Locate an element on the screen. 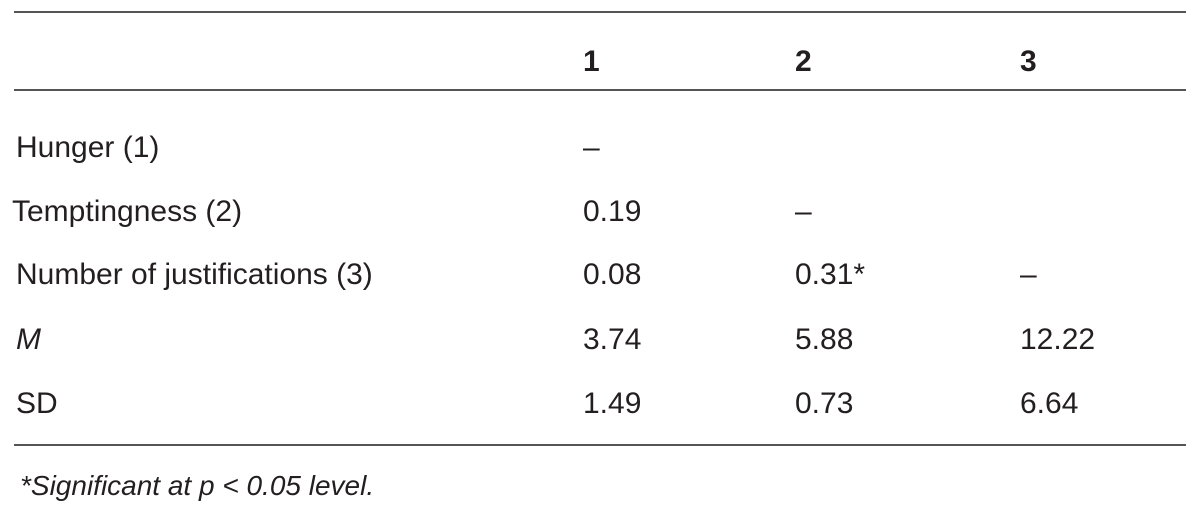  table-cell: 3.74 is located at coordinates (612, 339).